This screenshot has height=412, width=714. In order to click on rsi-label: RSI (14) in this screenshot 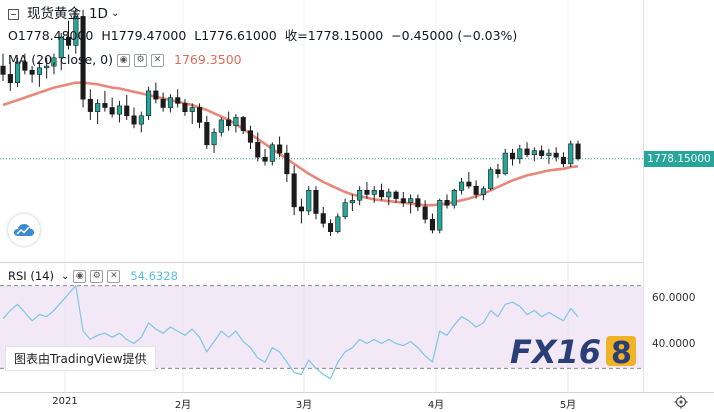, I will do `click(31, 276)`.